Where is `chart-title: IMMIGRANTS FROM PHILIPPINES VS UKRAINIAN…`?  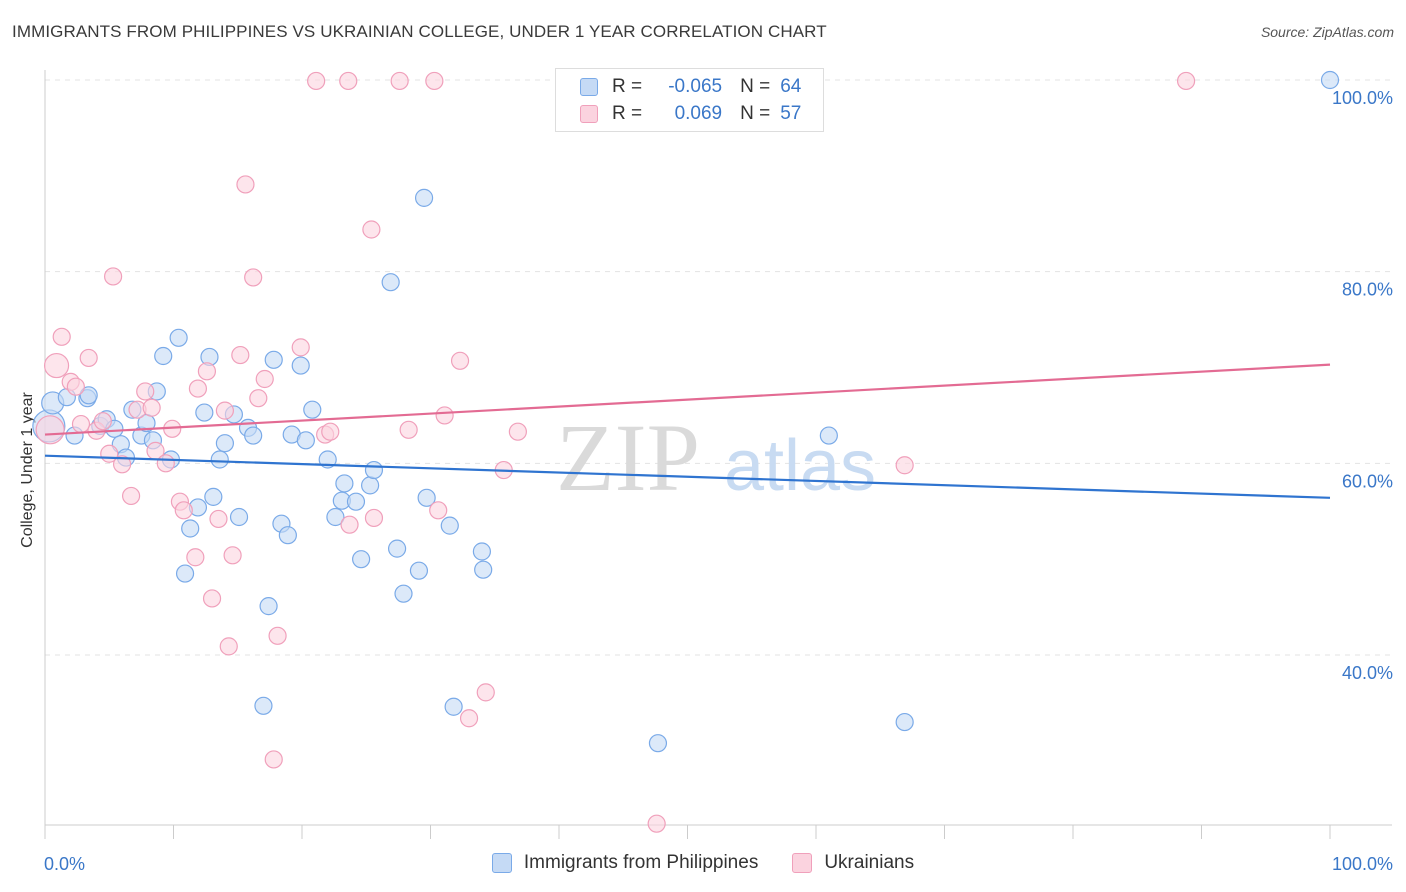 chart-title: IMMIGRANTS FROM PHILIPPINES VS UKRAINIAN… is located at coordinates (419, 31).